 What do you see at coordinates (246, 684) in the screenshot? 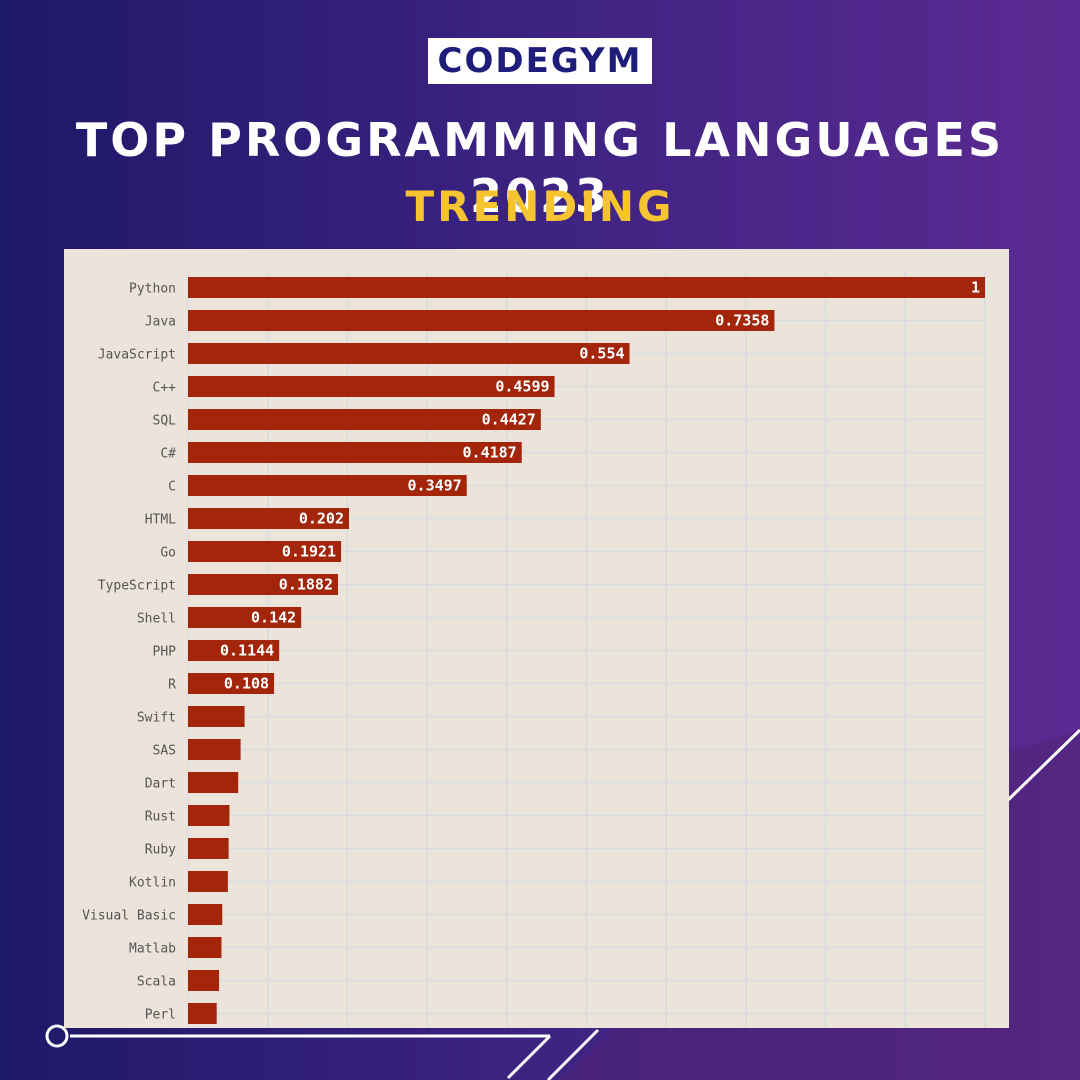
I see `data-label: 0.108` at bounding box center [246, 684].